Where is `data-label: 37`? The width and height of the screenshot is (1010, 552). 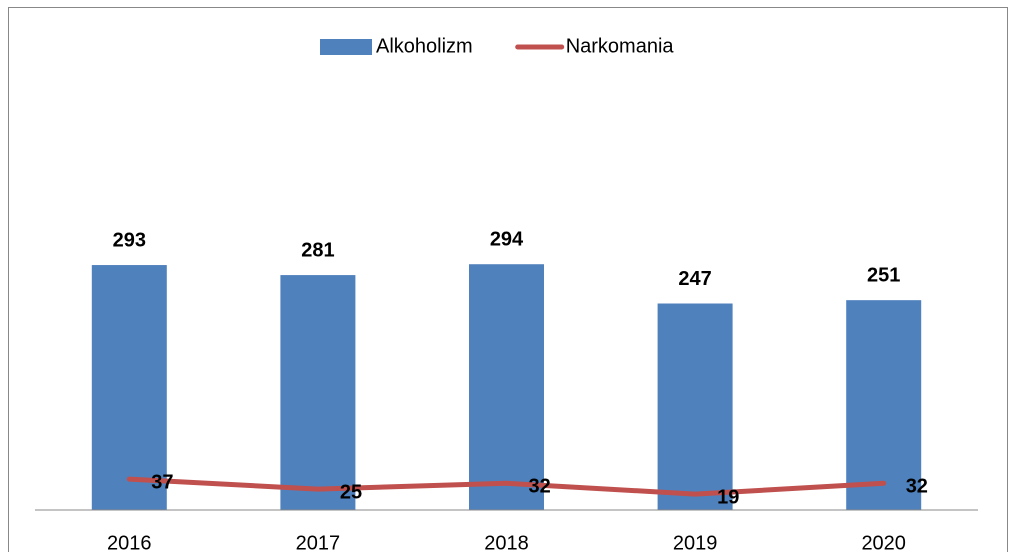 data-label: 37 is located at coordinates (162, 482).